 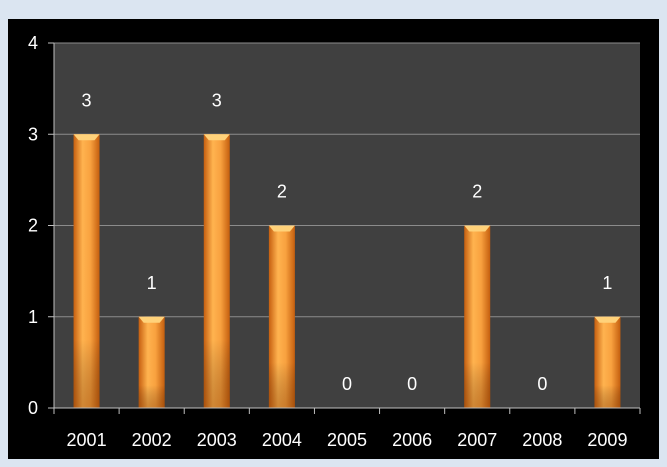 What do you see at coordinates (477, 440) in the screenshot?
I see `x-tick-label: 2007` at bounding box center [477, 440].